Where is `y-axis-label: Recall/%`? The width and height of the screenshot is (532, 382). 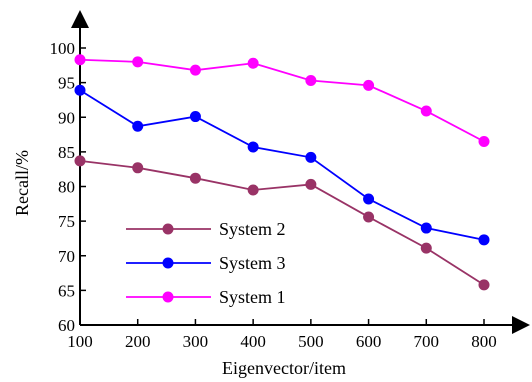
y-axis-label: Recall/% is located at coordinates (22, 183).